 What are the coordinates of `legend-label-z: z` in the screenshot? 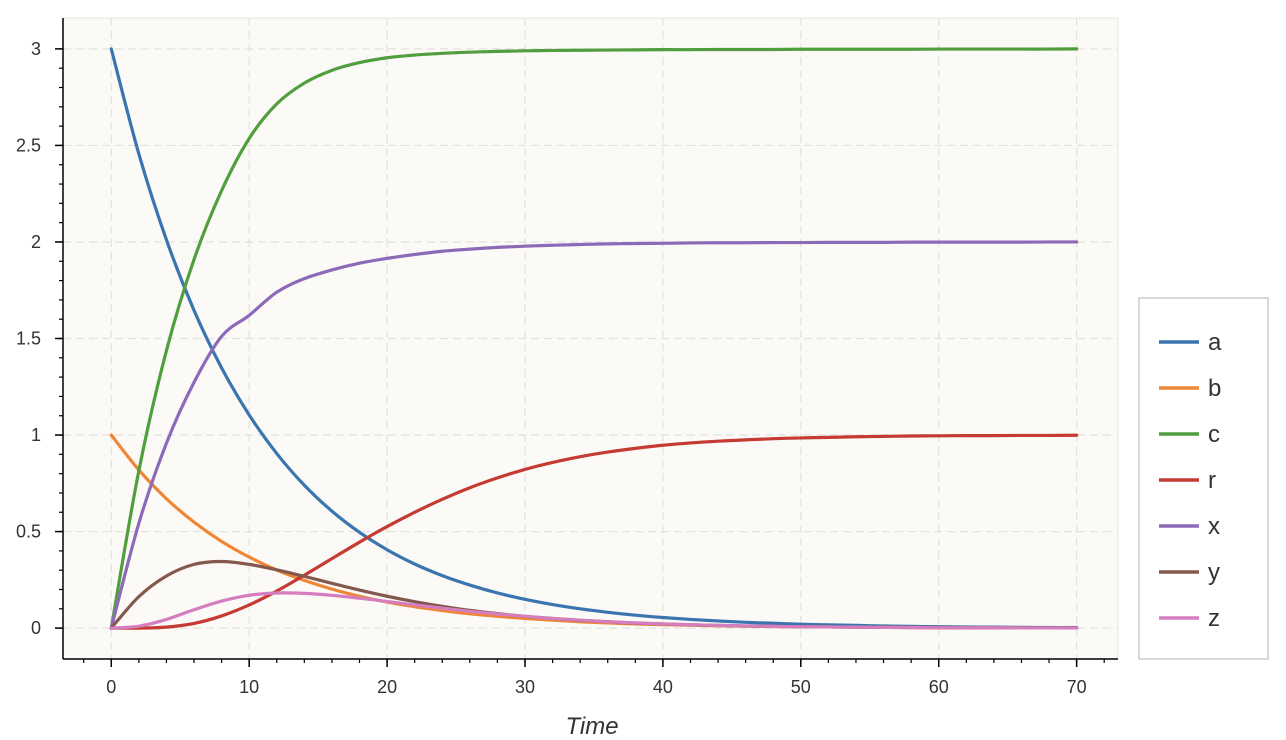 It's located at (1214, 618).